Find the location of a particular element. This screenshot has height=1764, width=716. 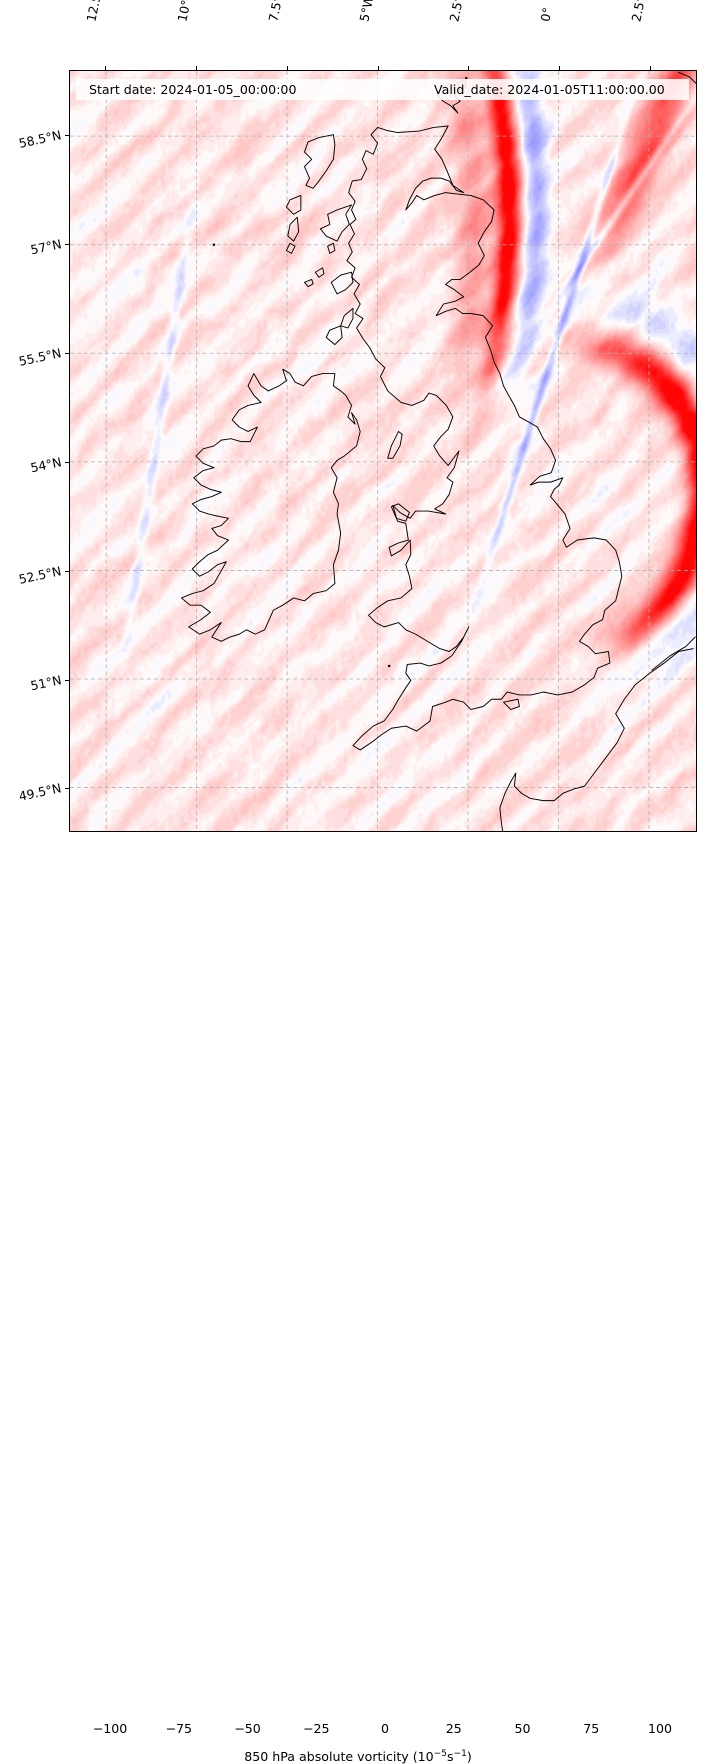

colorbar-tick-label: −50 is located at coordinates (247, 1728).